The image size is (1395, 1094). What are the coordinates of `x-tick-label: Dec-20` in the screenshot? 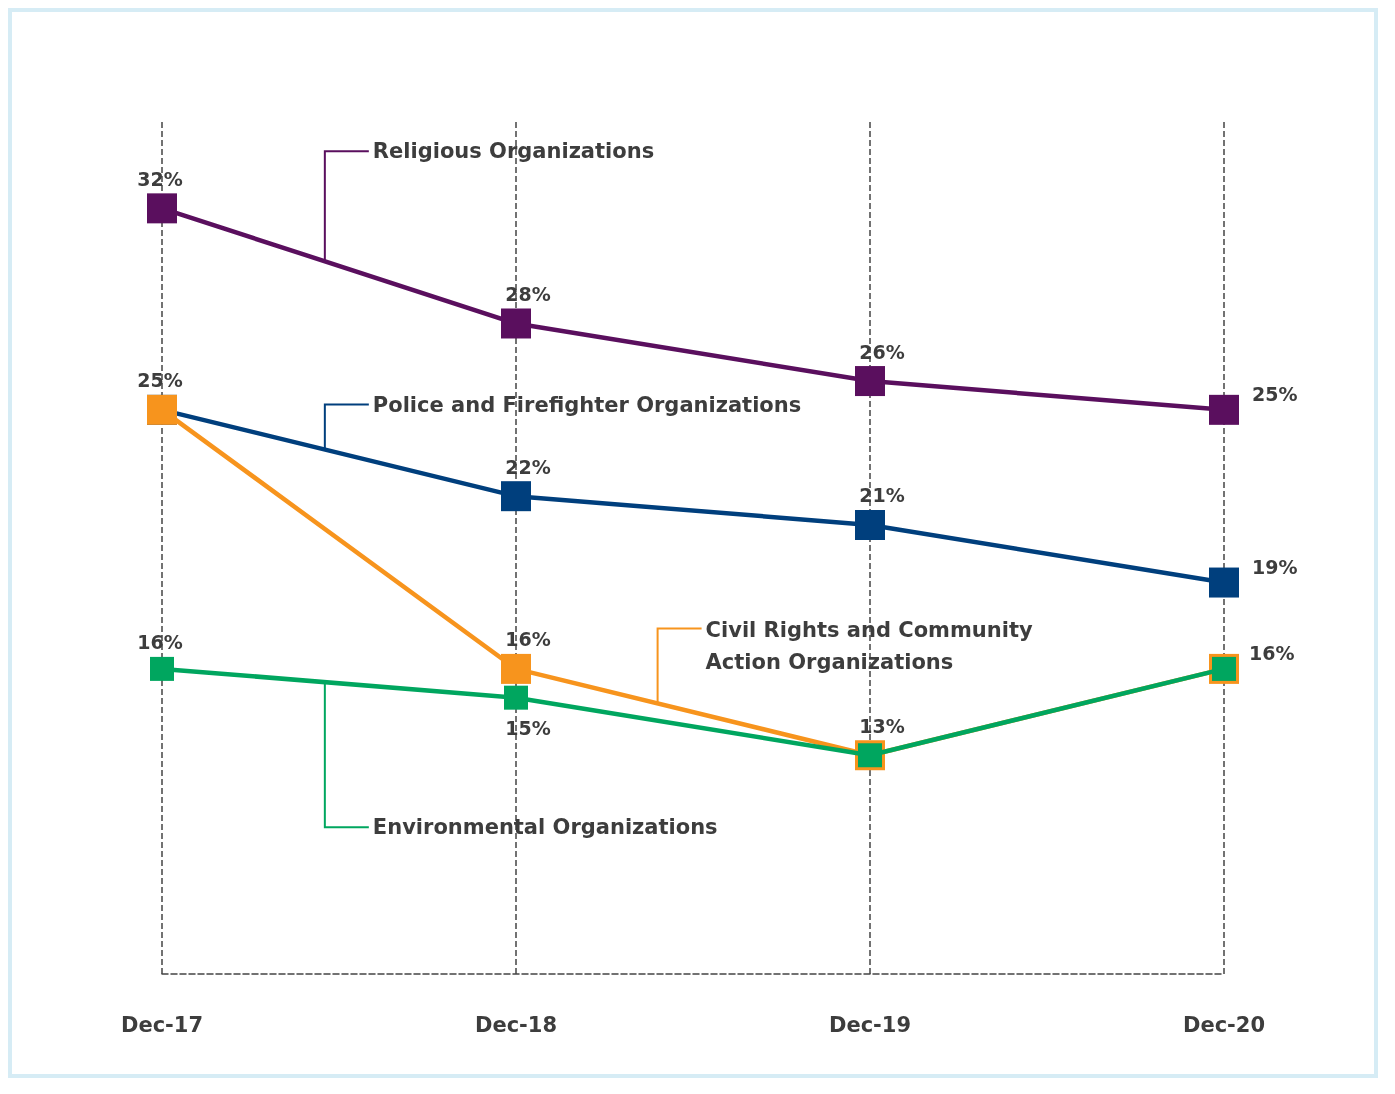 It's located at (1224, 1024).